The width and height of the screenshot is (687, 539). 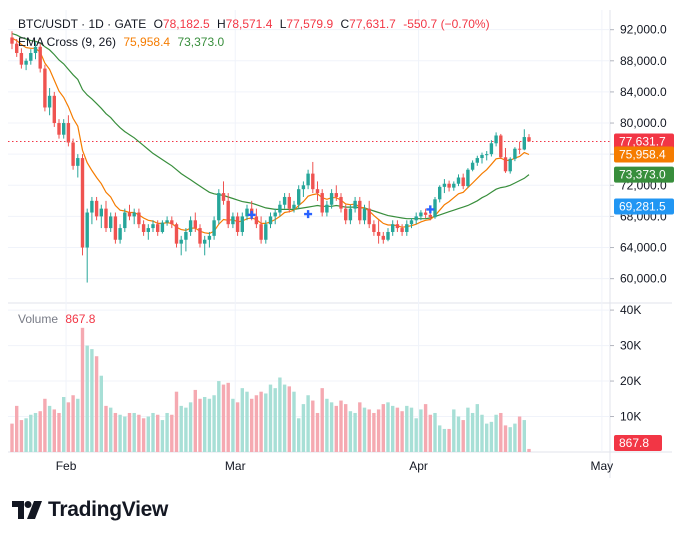 What do you see at coordinates (602, 466) in the screenshot?
I see `date-tick-label: May` at bounding box center [602, 466].